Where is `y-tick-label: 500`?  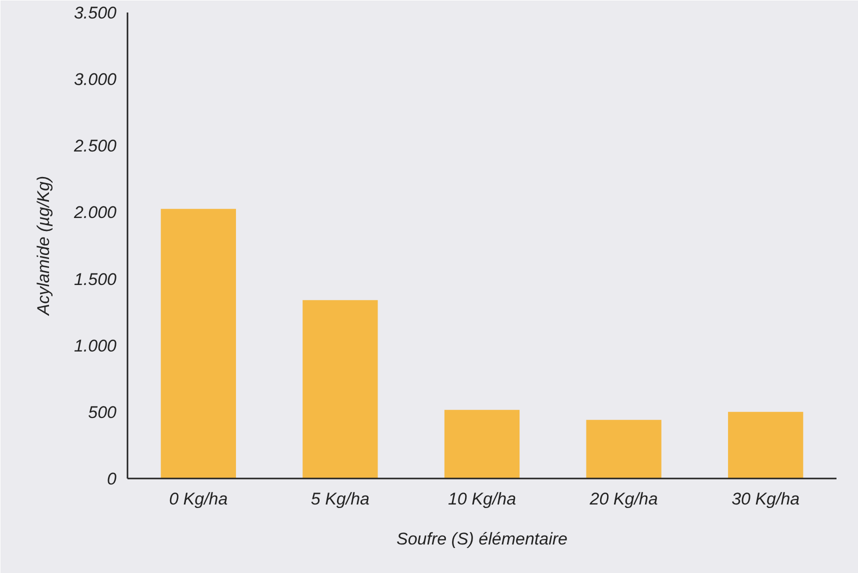 y-tick-label: 500 is located at coordinates (103, 412).